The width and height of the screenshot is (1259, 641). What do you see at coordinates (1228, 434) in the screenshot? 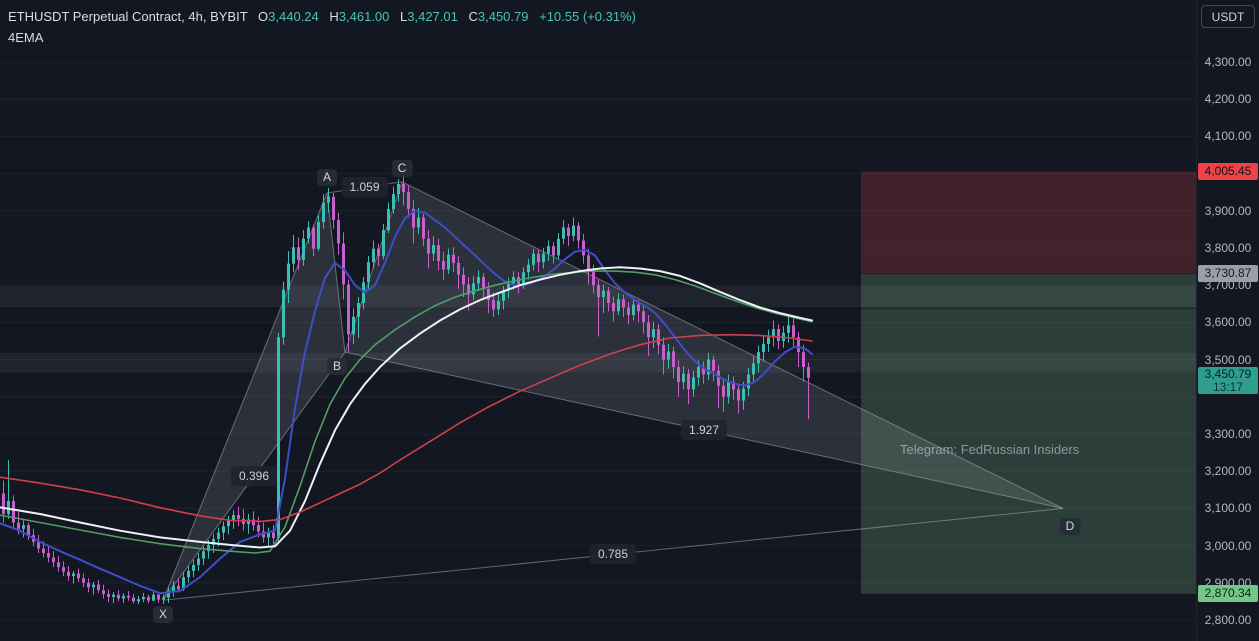
I see `price-tick: 3,300.00` at bounding box center [1228, 434].